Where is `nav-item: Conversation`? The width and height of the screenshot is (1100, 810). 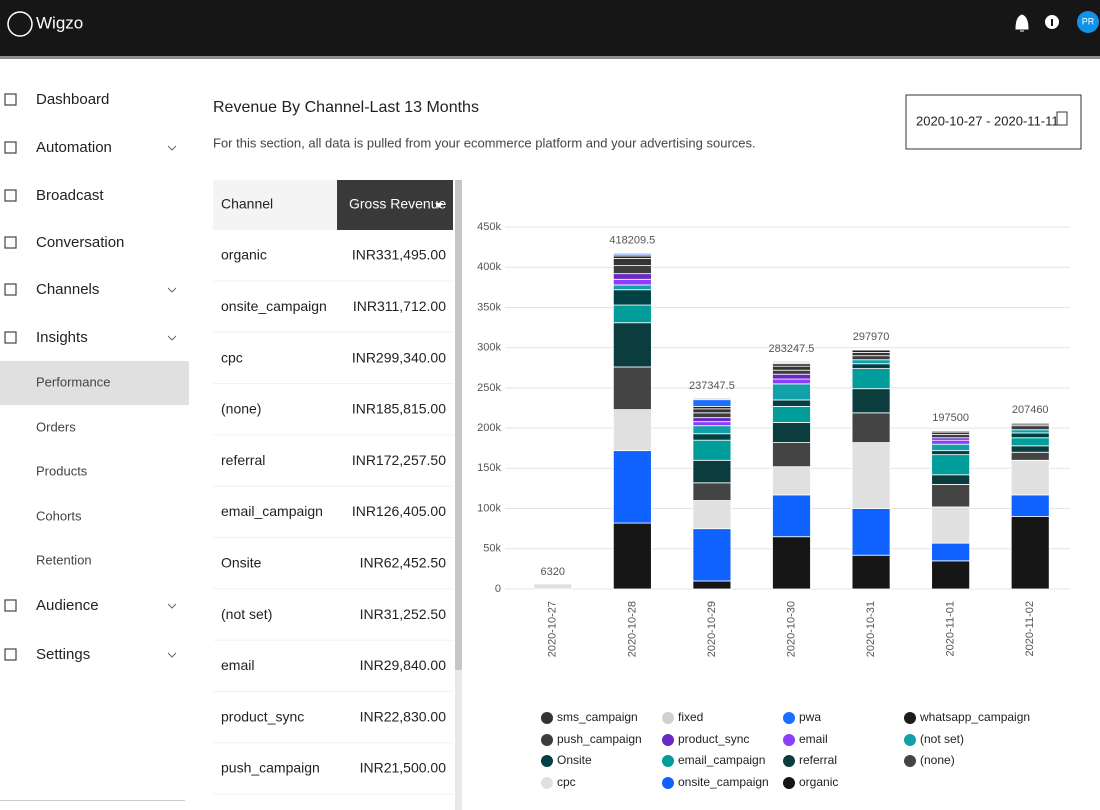 nav-item: Conversation is located at coordinates (80, 242).